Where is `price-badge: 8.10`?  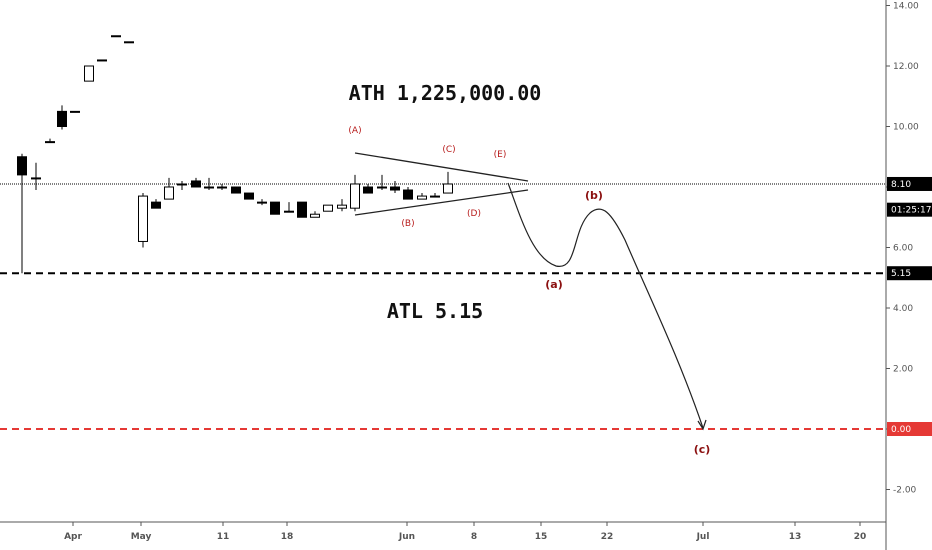 price-badge: 8.10 is located at coordinates (909, 183).